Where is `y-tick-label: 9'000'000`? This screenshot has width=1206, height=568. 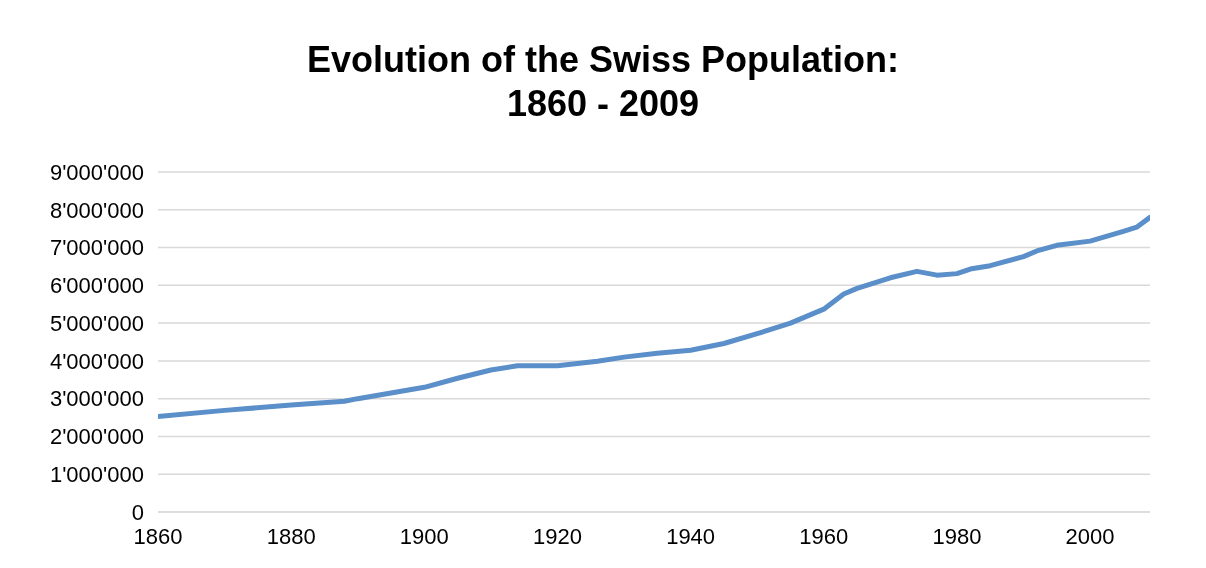 y-tick-label: 9'000'000 is located at coordinates (96, 172).